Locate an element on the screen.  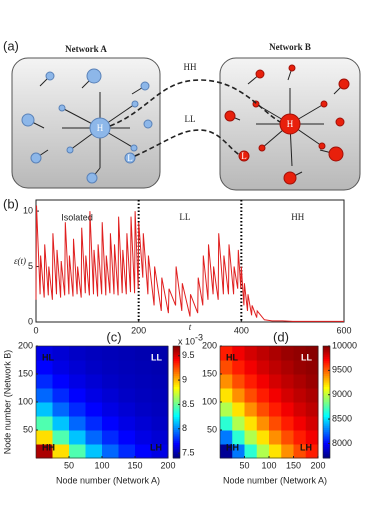
x-tick-label: 150 is located at coordinates (293, 465).